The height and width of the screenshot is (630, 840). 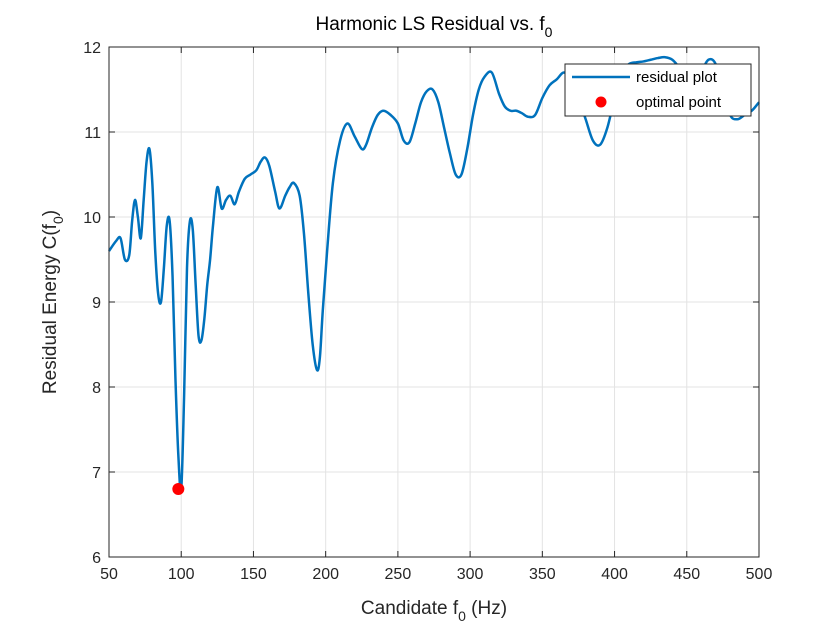 I want to click on y-tick-label: 8, so click(x=96, y=388).